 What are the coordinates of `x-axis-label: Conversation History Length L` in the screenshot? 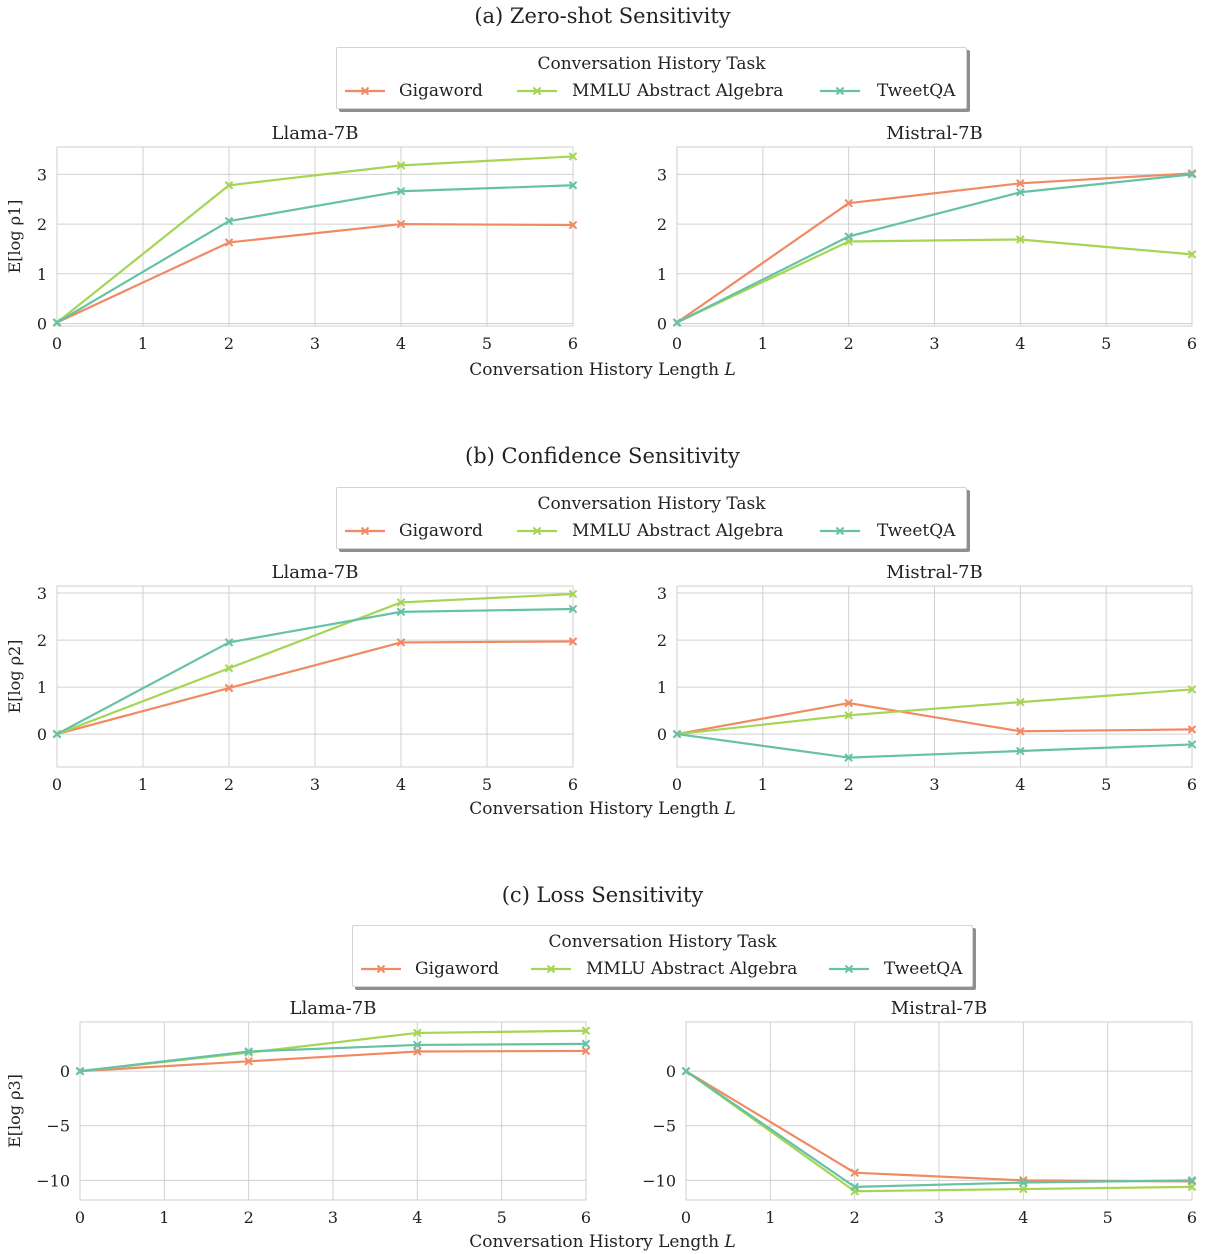 It's located at (602, 370).